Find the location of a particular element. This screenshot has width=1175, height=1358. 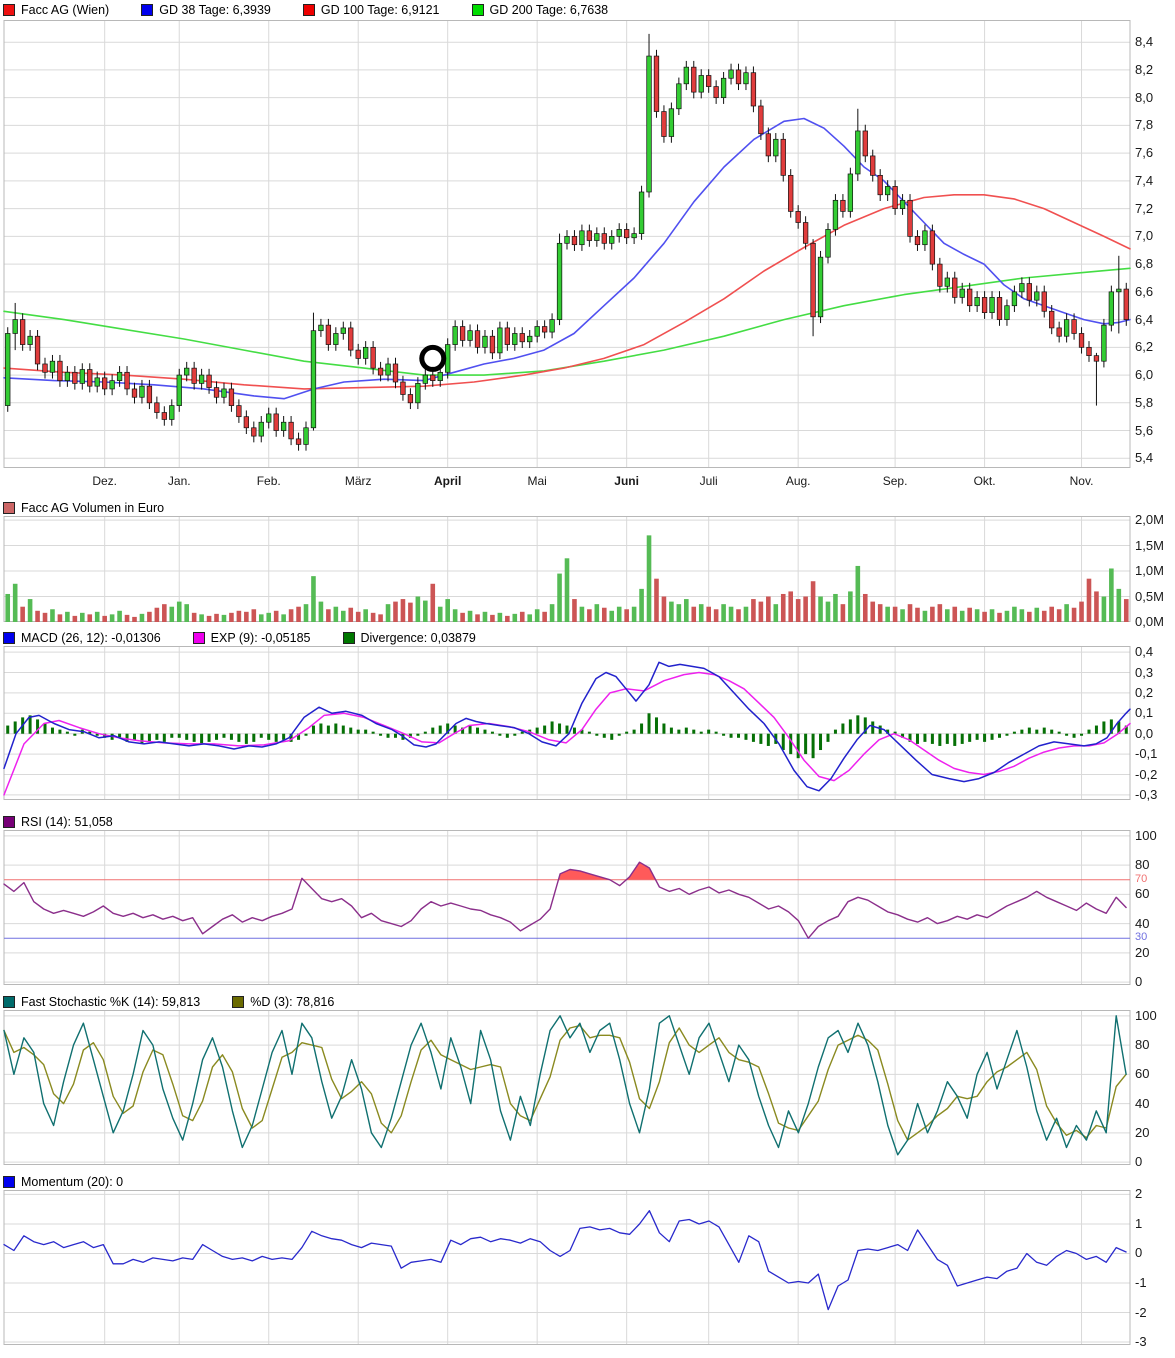

y-axis-tick-label: 5,4 is located at coordinates (1144, 458).